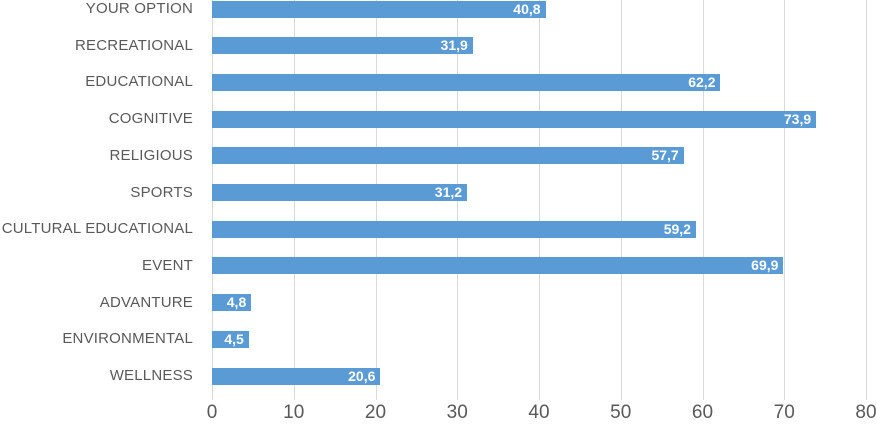 The width and height of the screenshot is (877, 430). Describe the element at coordinates (784, 412) in the screenshot. I see `x-tick-label: 70` at that location.